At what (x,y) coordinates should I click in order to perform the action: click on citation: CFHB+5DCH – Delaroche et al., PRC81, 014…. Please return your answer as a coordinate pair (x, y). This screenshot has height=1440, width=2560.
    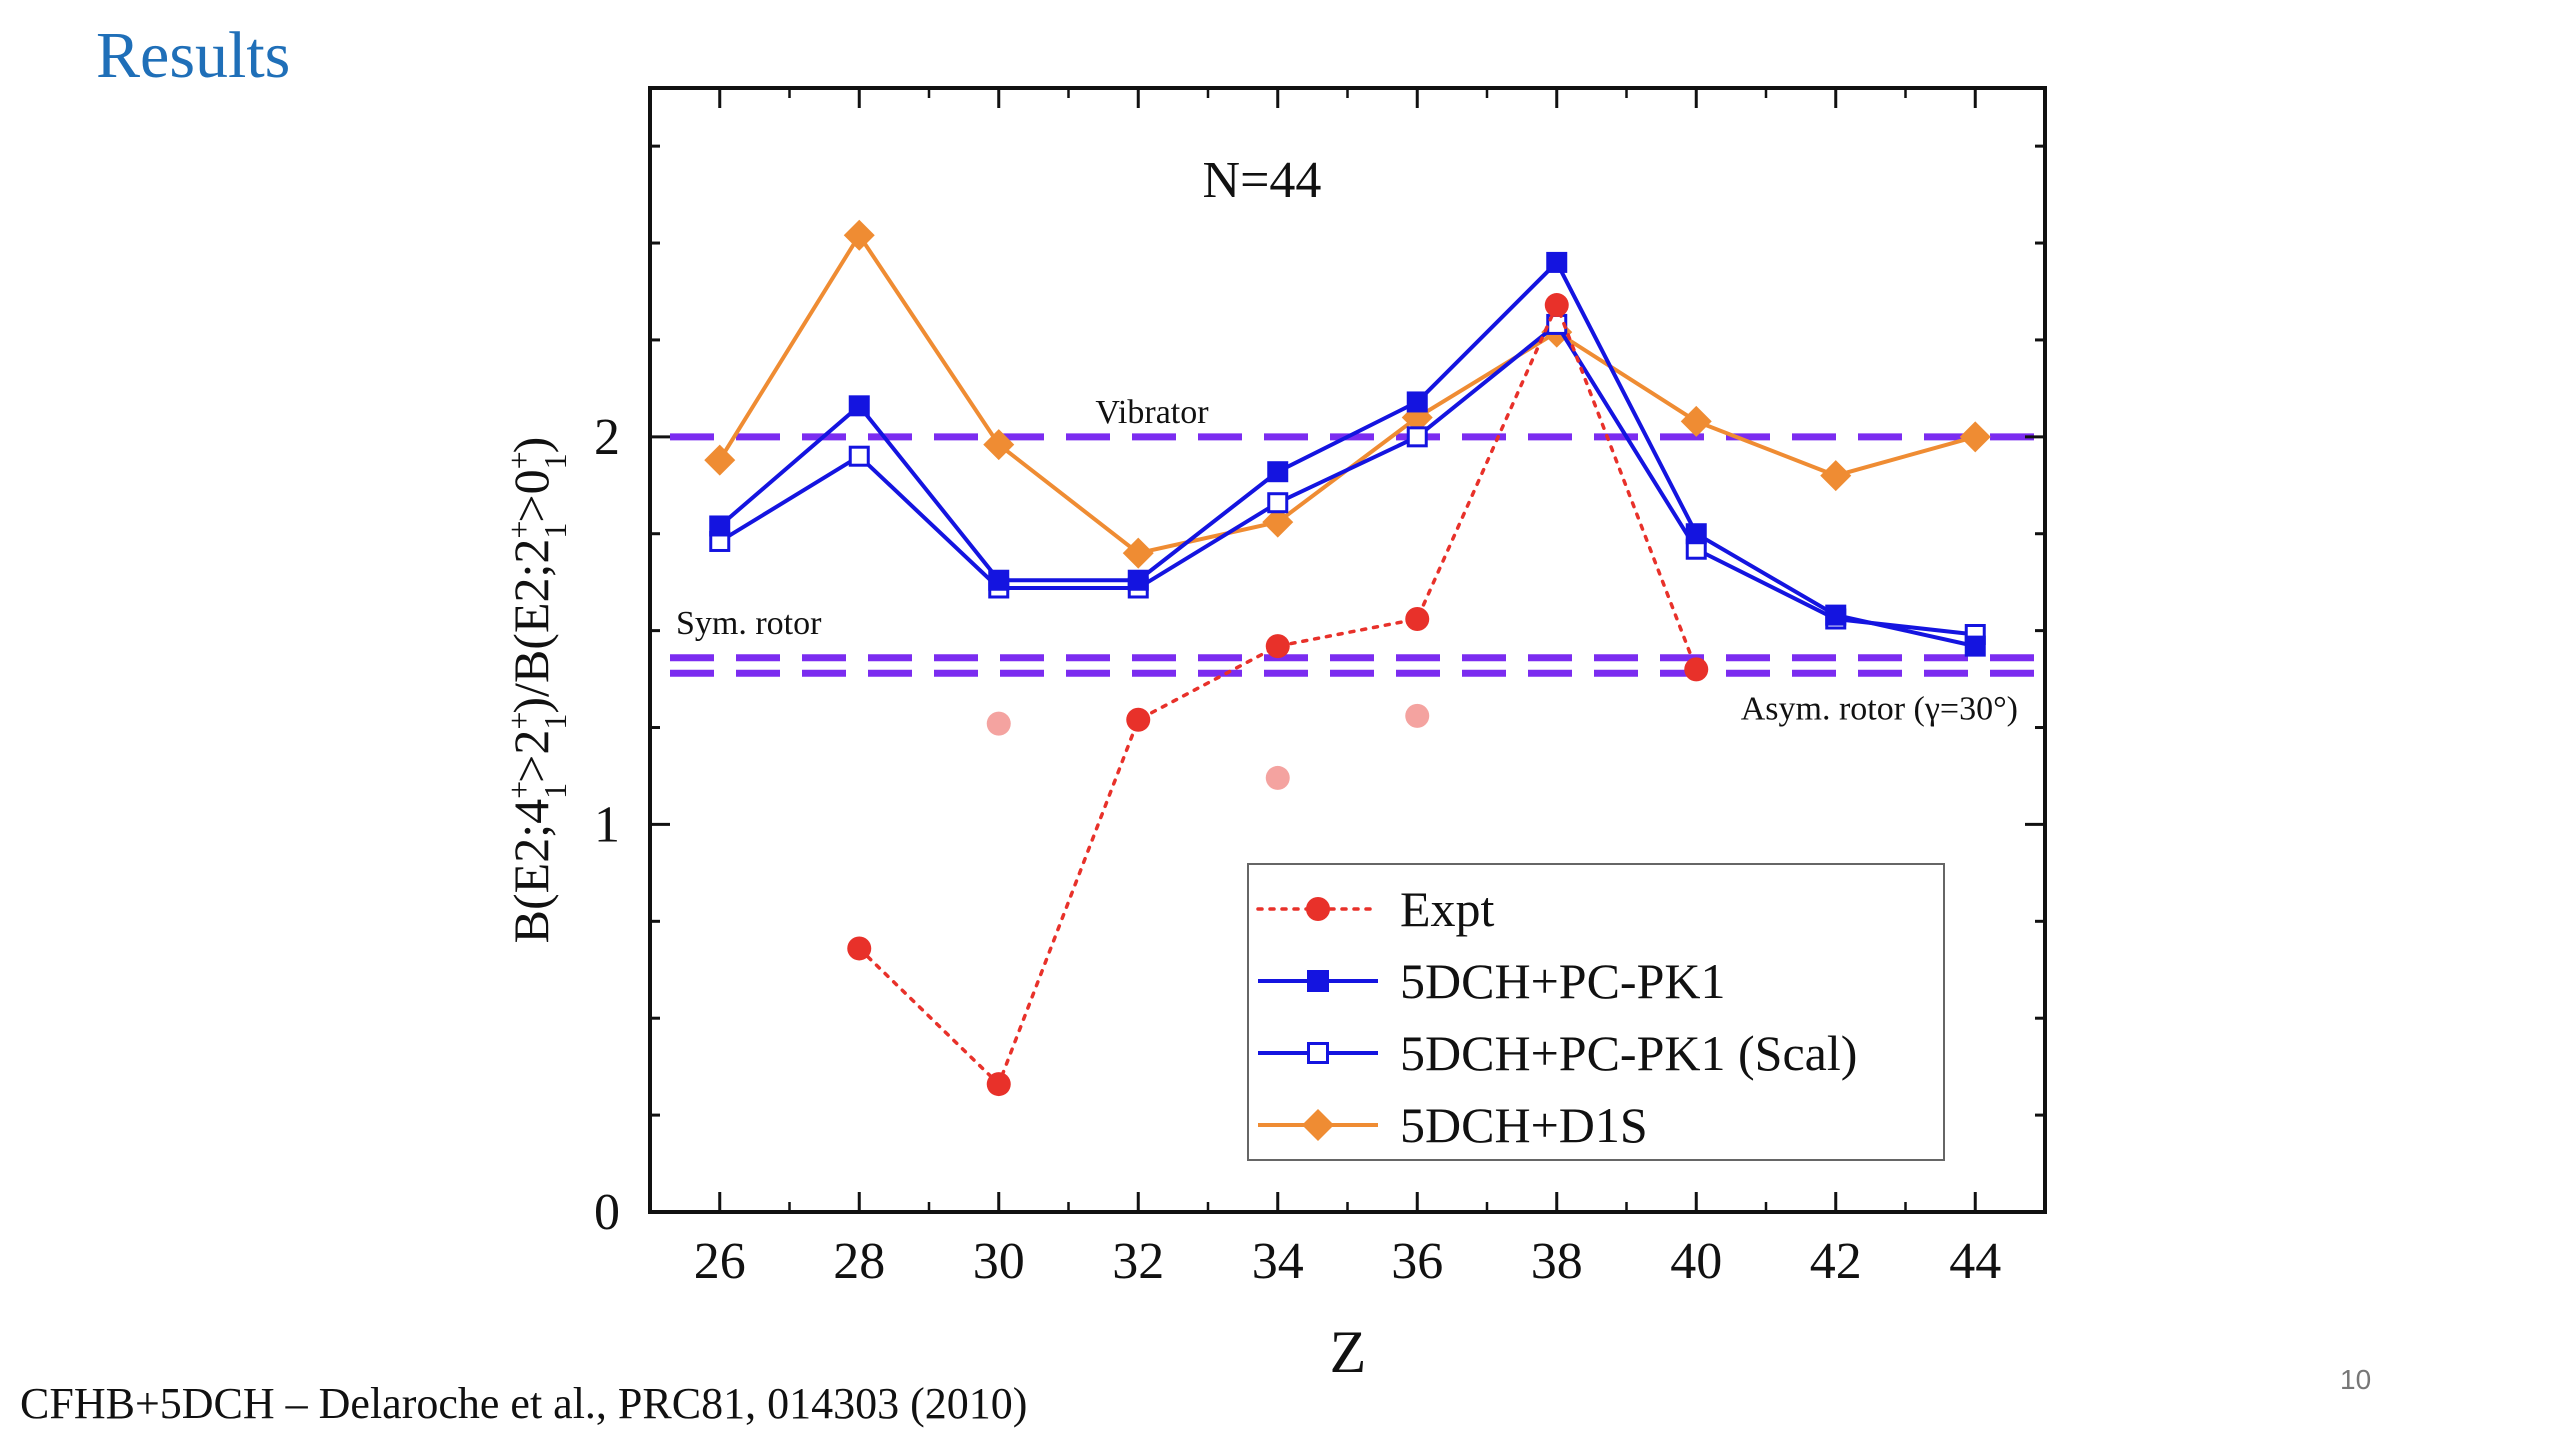
    Looking at the image, I should click on (524, 1403).